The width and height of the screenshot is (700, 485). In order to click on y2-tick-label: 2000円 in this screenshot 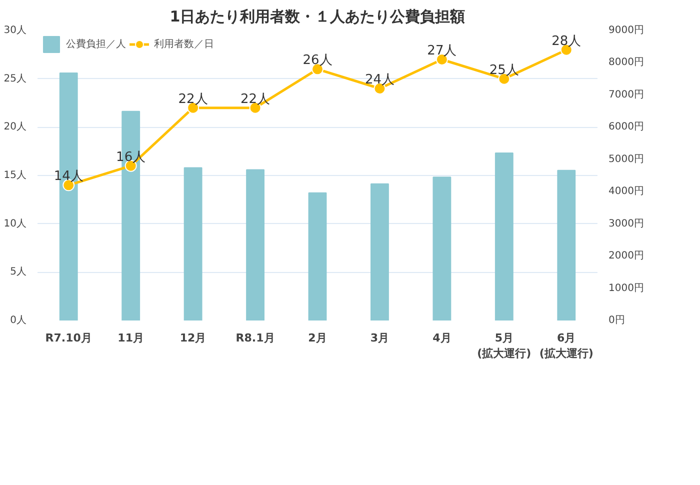, I will do `click(626, 256)`.